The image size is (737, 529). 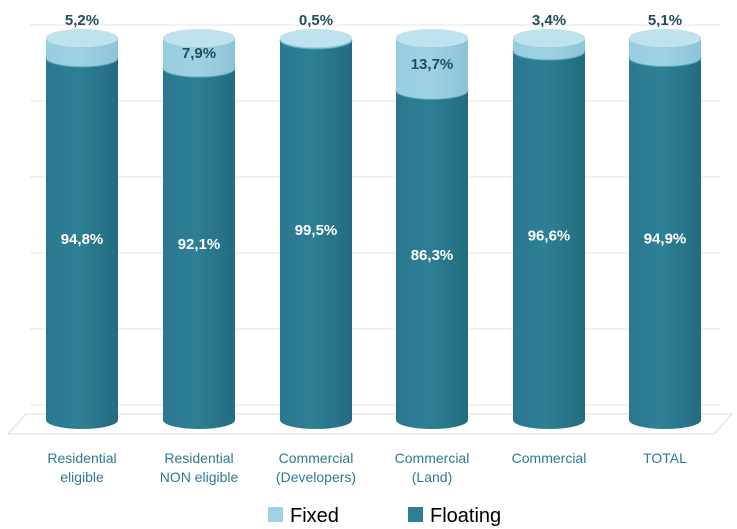 What do you see at coordinates (665, 458) in the screenshot?
I see `category-label: TOTAL` at bounding box center [665, 458].